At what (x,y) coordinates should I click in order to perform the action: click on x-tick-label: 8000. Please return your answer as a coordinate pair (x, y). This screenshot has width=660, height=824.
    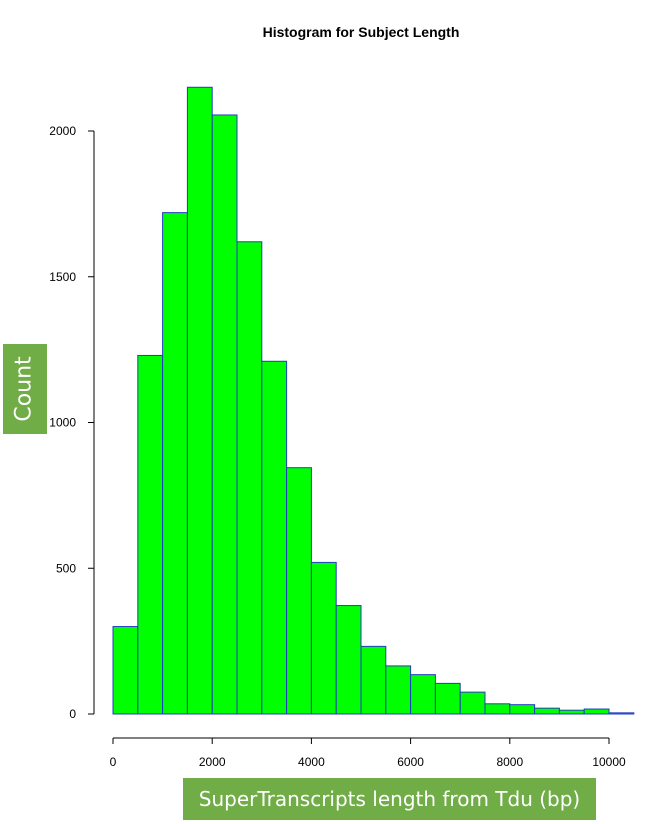
    Looking at the image, I should click on (509, 762).